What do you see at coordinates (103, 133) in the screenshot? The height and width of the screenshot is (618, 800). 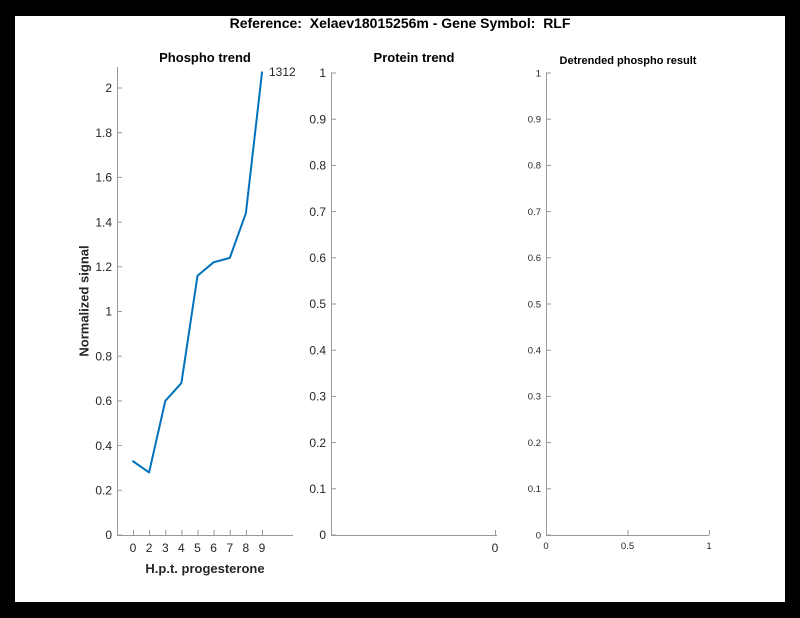 I see `svg-text: 1.8` at bounding box center [103, 133].